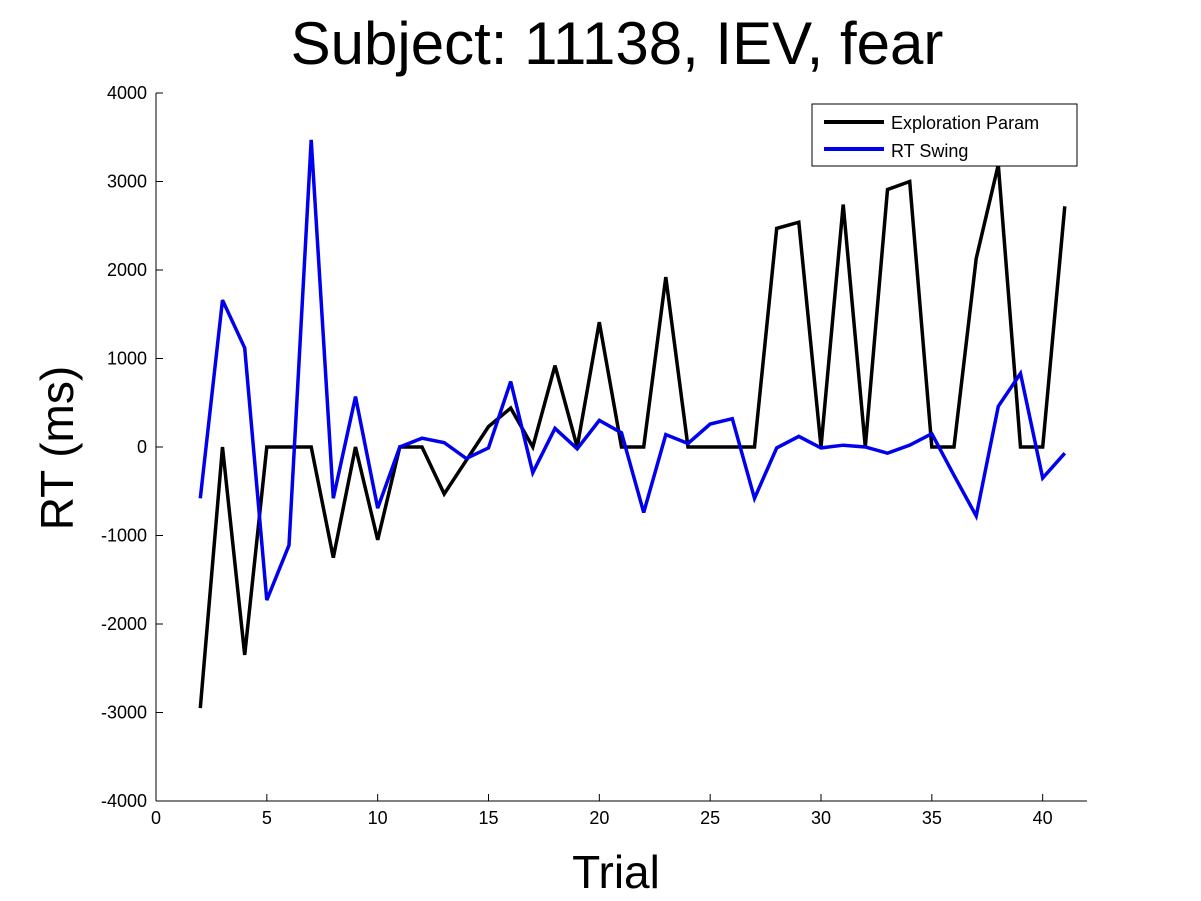 Image resolution: width=1201 pixels, height=901 pixels. Describe the element at coordinates (378, 818) in the screenshot. I see `x-tick-label: 10` at that location.